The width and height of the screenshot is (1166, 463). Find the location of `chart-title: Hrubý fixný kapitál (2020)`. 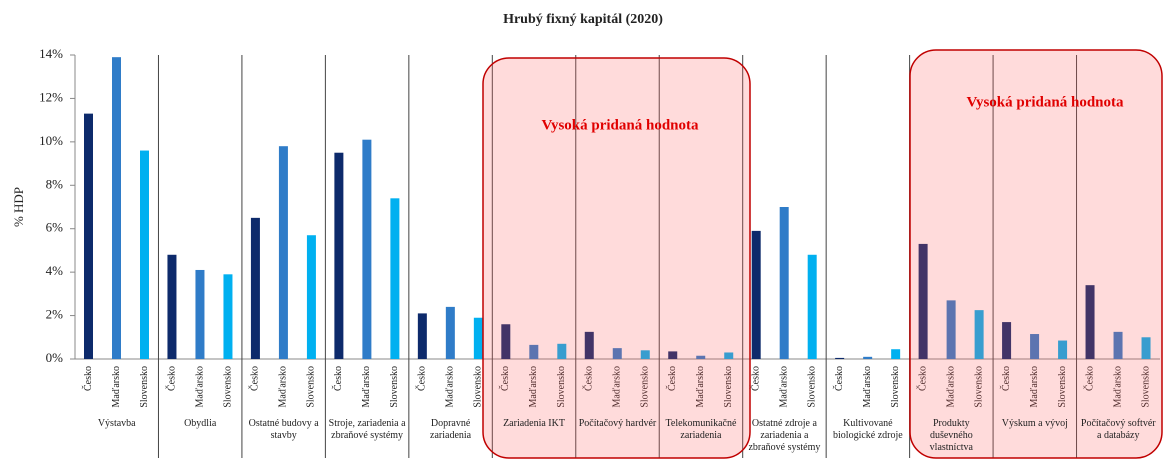

chart-title: Hrubý fixný kapitál (2020) is located at coordinates (583, 19).